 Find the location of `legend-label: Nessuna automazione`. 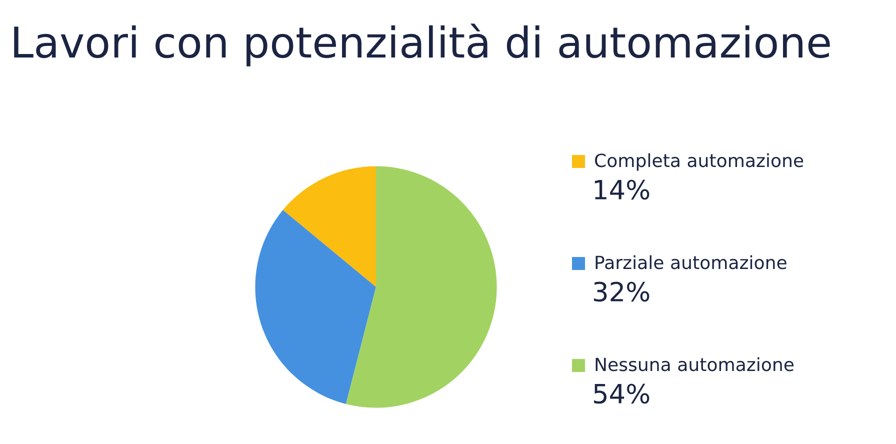

legend-label: Nessuna automazione is located at coordinates (695, 364).